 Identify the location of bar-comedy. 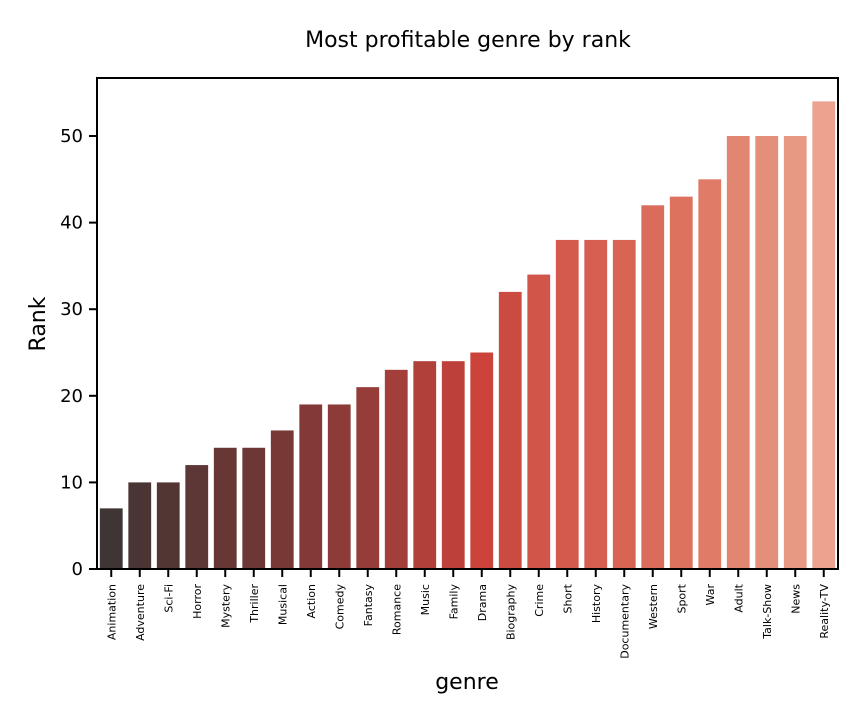
(339, 486).